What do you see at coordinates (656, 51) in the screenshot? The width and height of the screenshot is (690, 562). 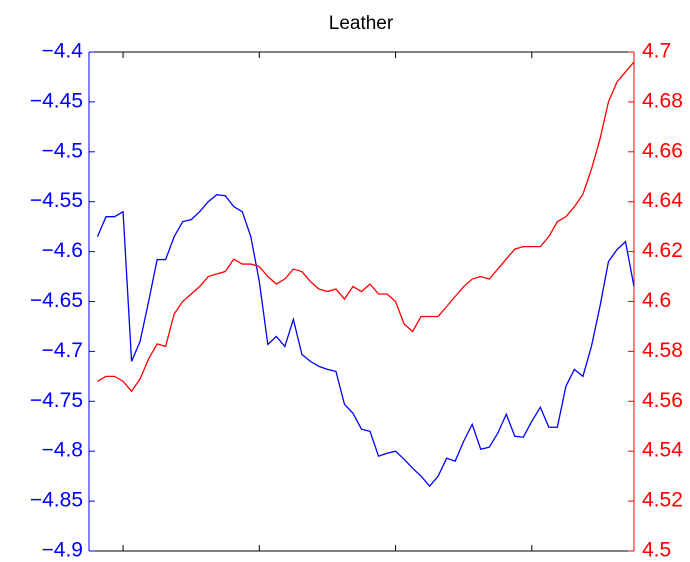 I see `y2-tick-label: 4.7` at bounding box center [656, 51].